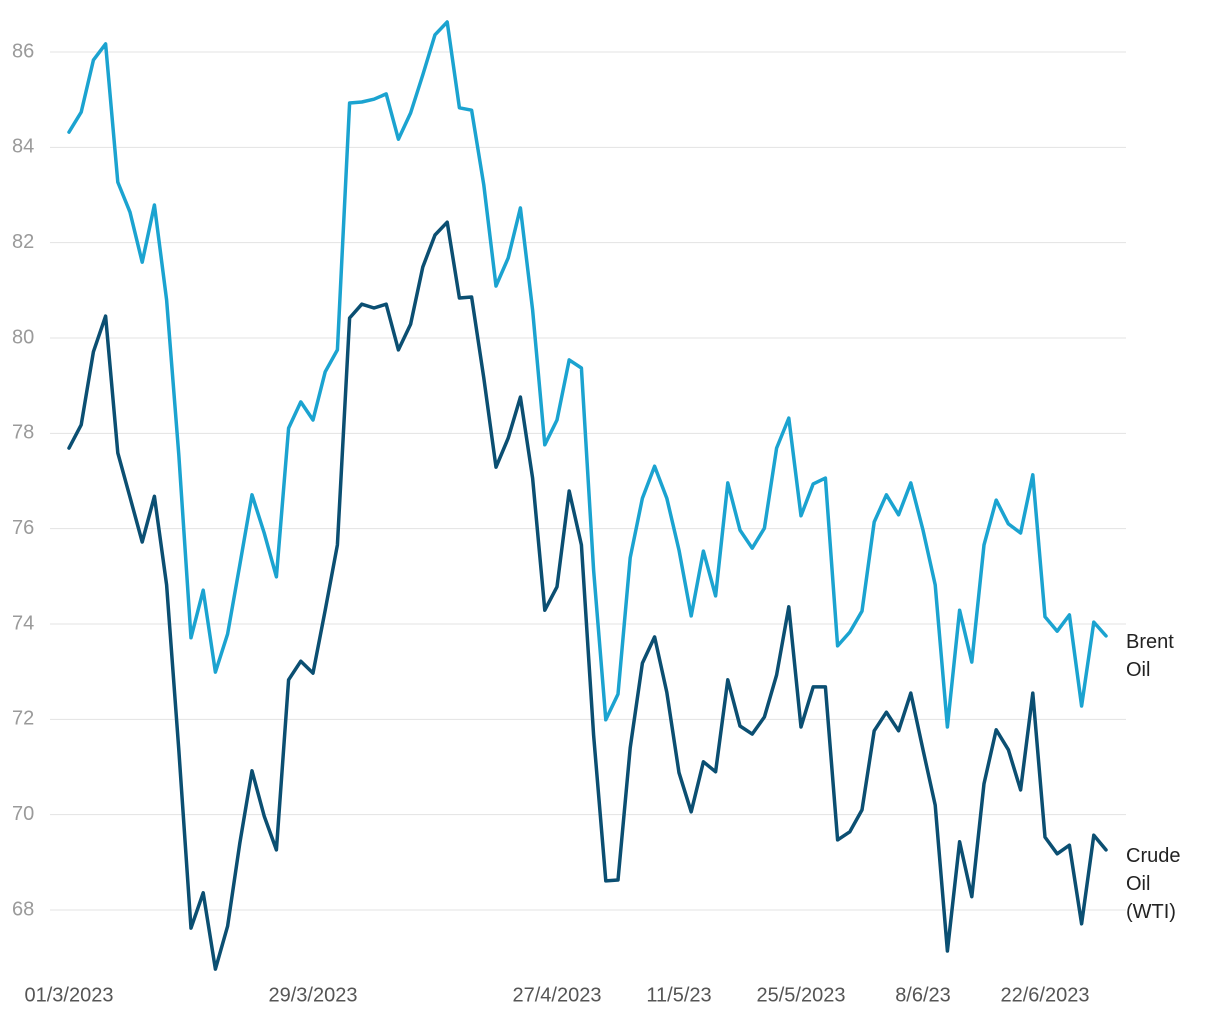  What do you see at coordinates (1150, 655) in the screenshot?
I see `series-label: Brent Oil` at bounding box center [1150, 655].